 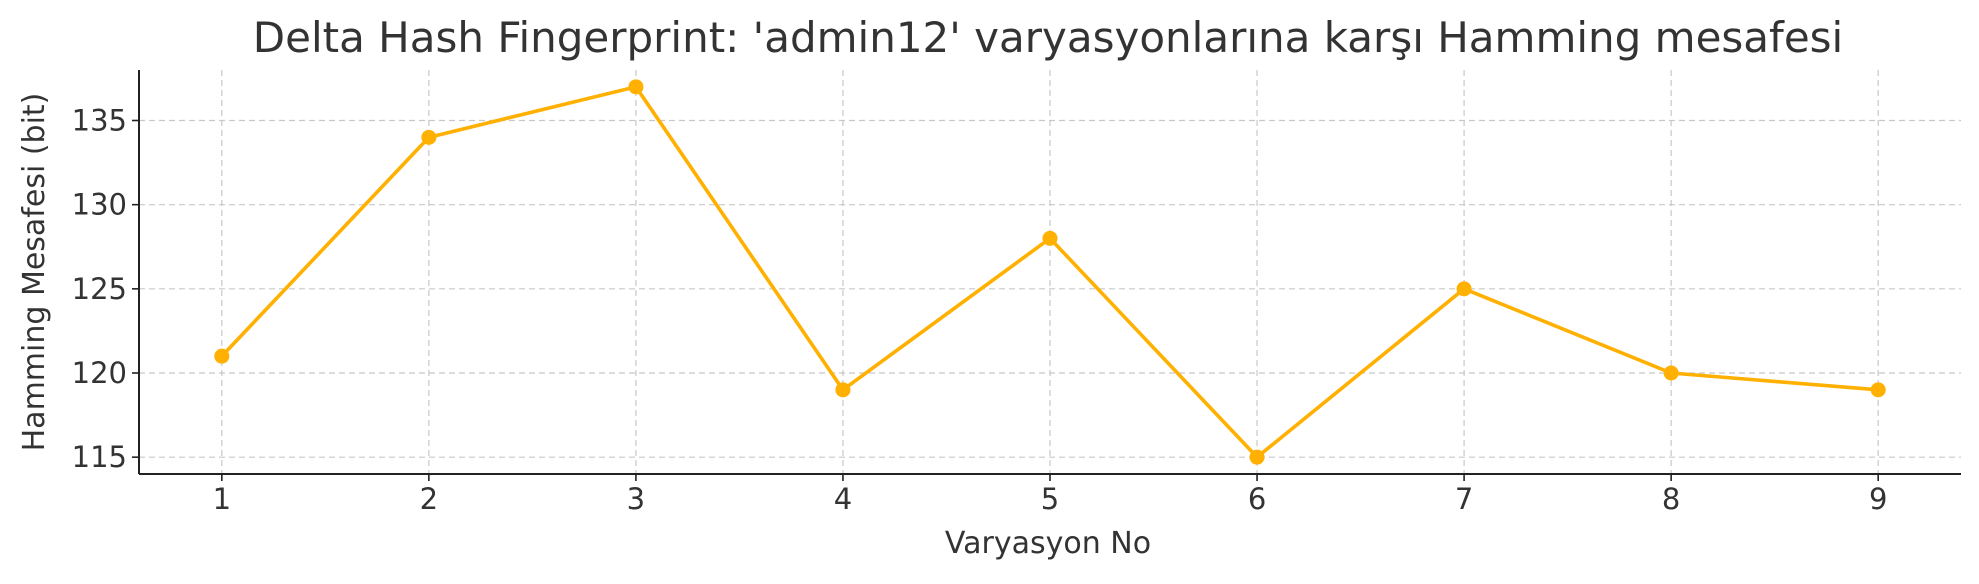 I want to click on x-tick-label: 8, so click(x=1671, y=499).